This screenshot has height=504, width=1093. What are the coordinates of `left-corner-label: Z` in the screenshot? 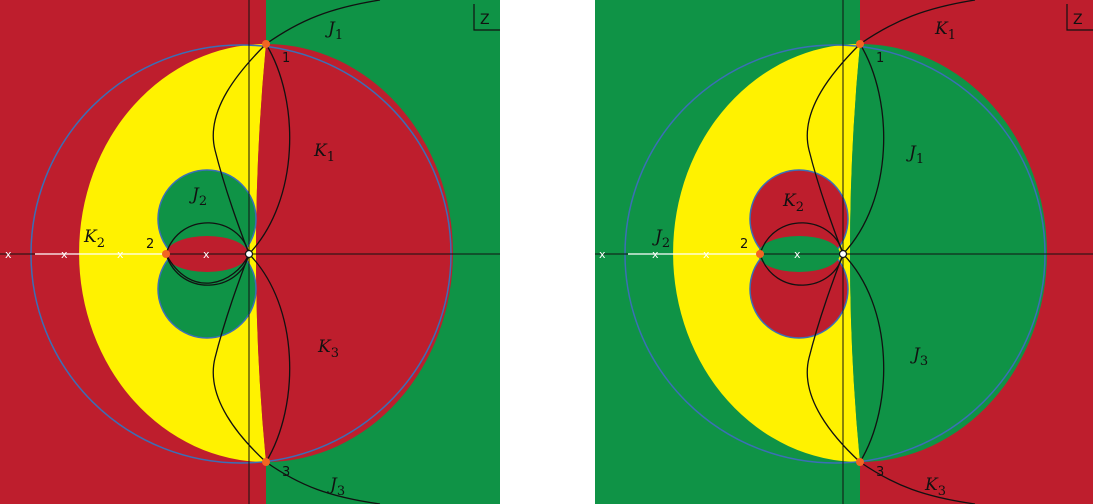 It's located at (485, 20).